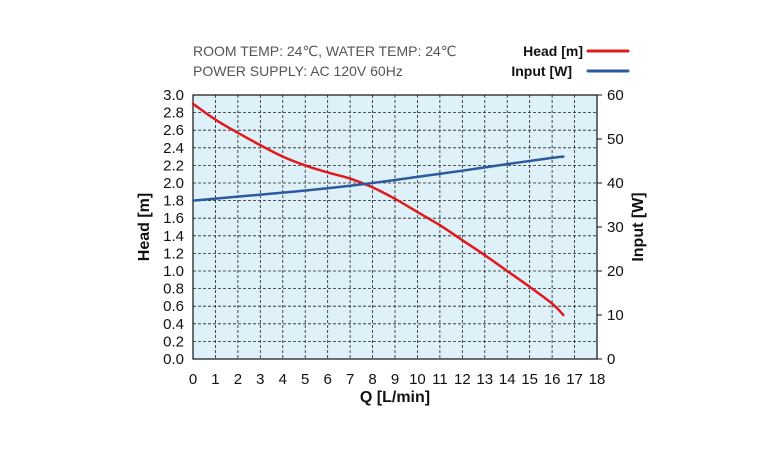 The image size is (780, 455). I want to click on x-tick-label: 11, so click(440, 379).